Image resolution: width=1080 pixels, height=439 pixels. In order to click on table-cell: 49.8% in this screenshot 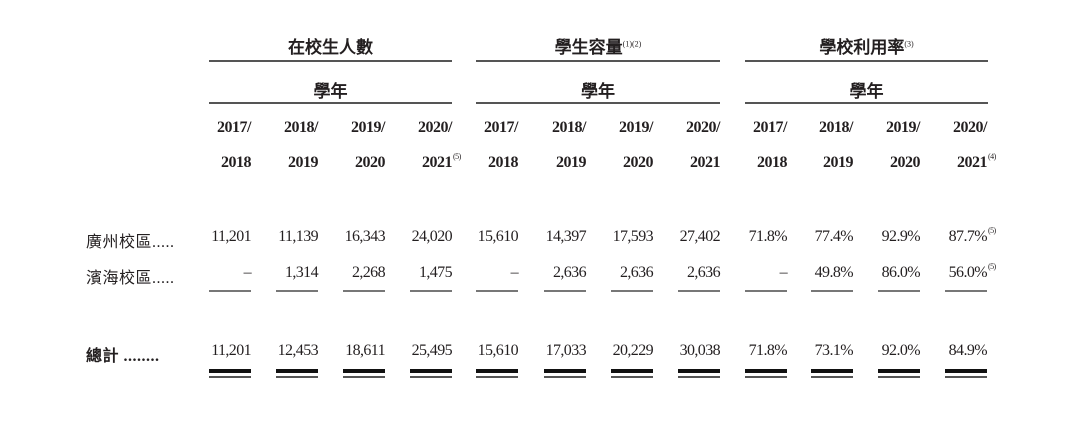, I will do `click(818, 273)`.